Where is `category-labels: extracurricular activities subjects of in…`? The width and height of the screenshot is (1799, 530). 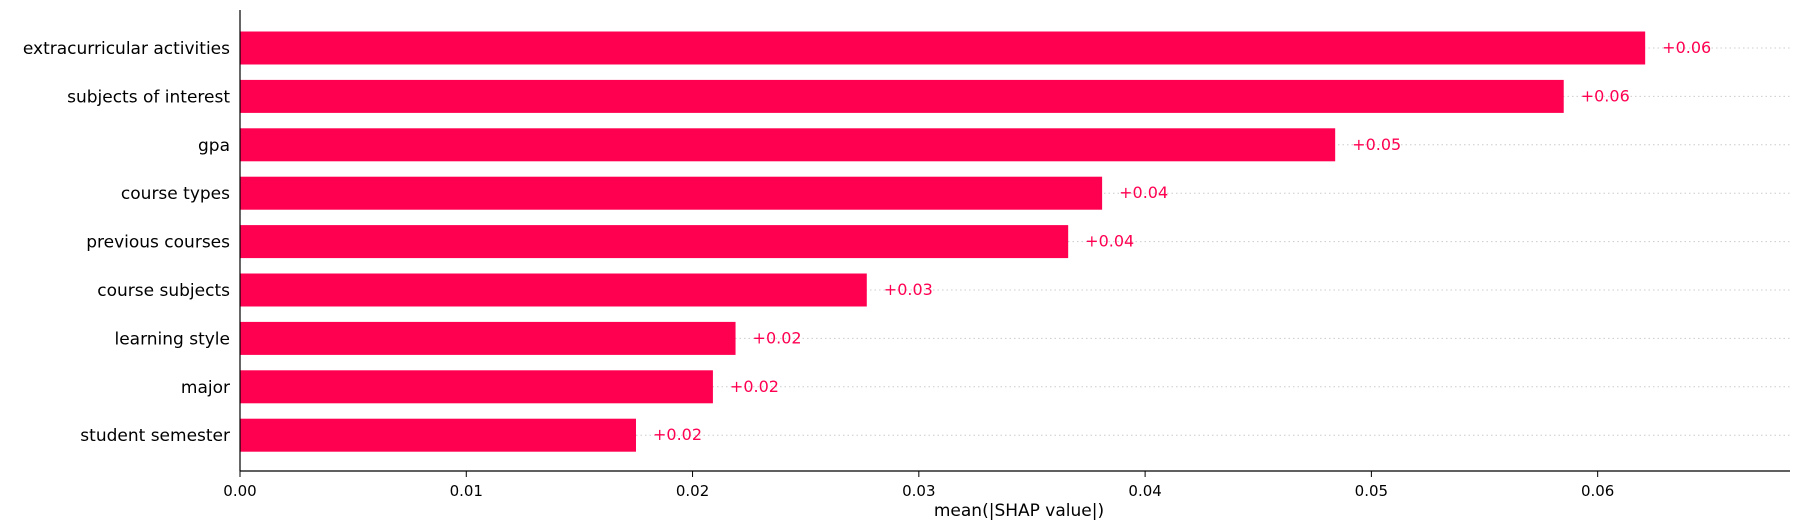
category-labels: extracurricular activities subjects of in… is located at coordinates (126, 242).